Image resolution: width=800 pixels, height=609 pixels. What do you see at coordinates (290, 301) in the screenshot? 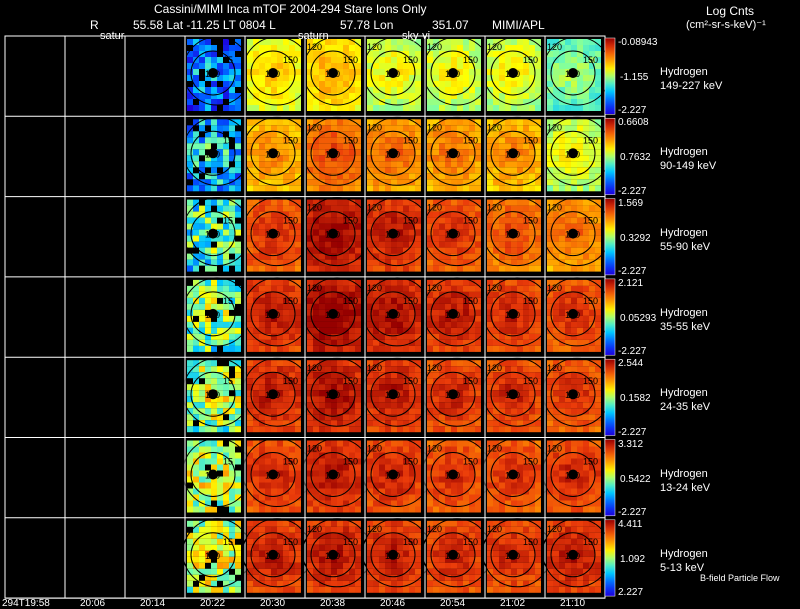
I see `contour-label: 150` at bounding box center [290, 301].